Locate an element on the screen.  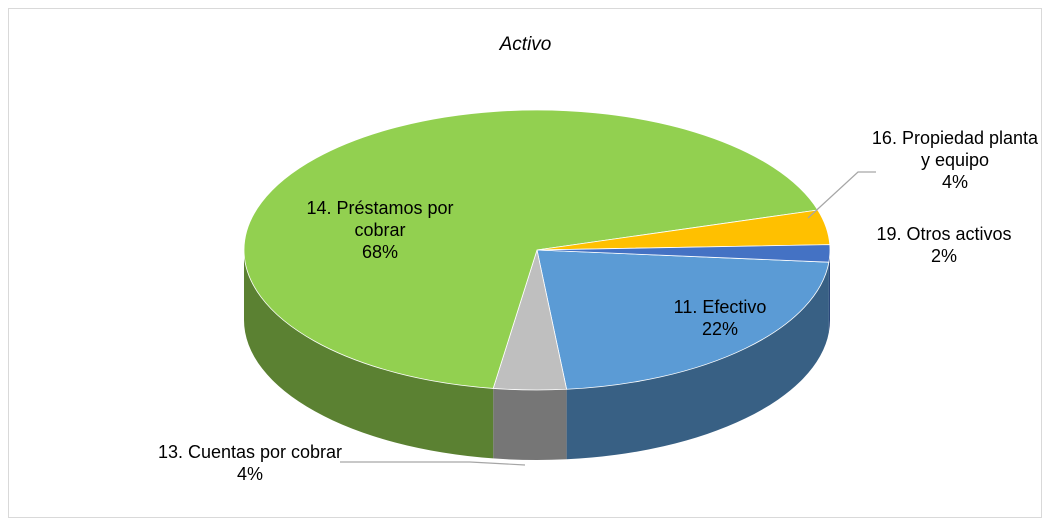
category-label: 14. Préstamos por cobrar is located at coordinates (380, 219).